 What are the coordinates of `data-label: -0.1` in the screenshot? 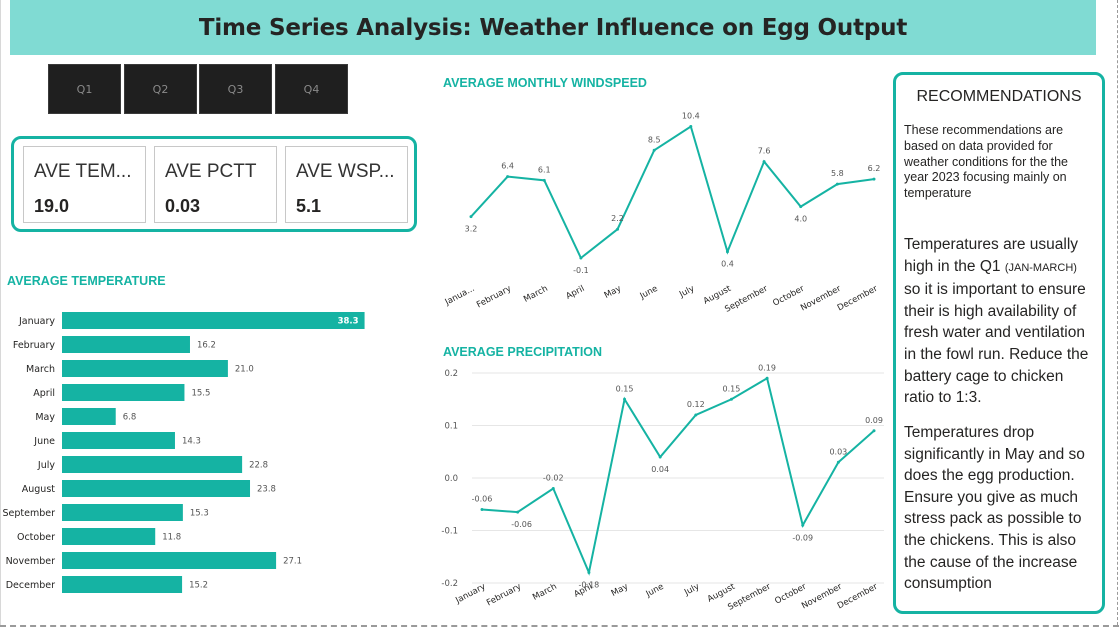 It's located at (581, 270).